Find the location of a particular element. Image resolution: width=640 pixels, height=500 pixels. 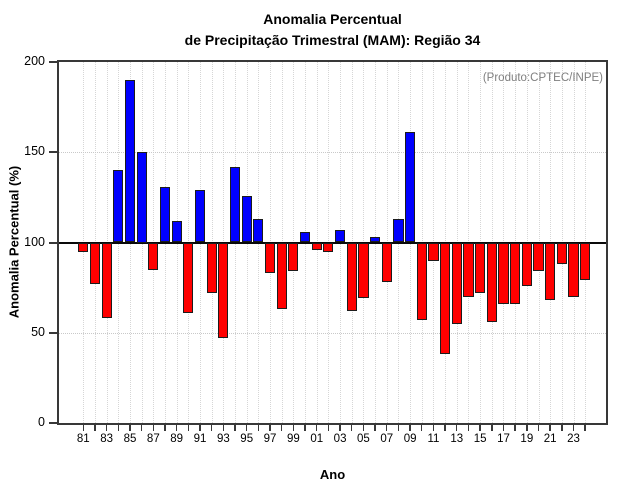

x-tick-2022 is located at coordinates (562, 428).